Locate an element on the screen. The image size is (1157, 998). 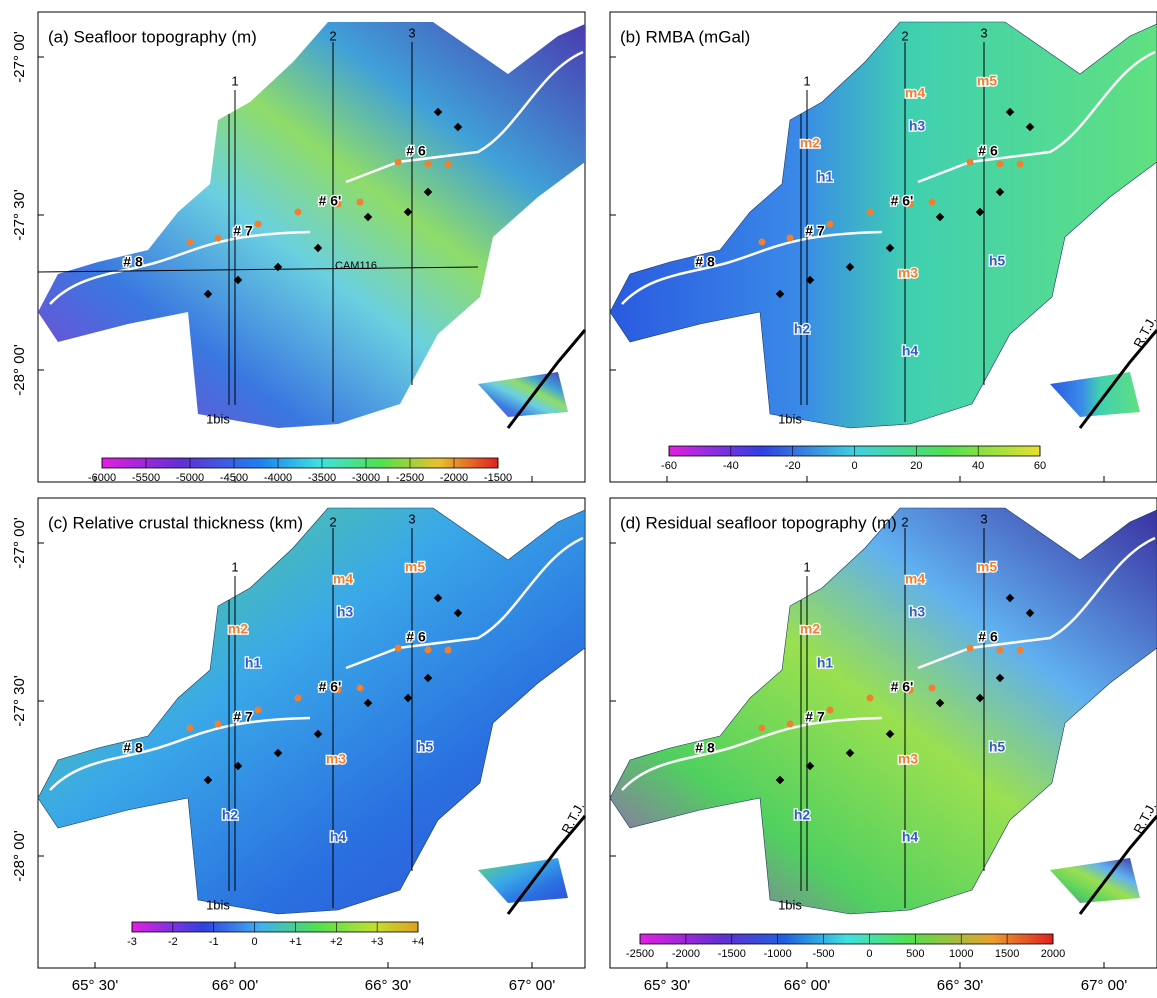
feature-label: m5 is located at coordinates (415, 567).